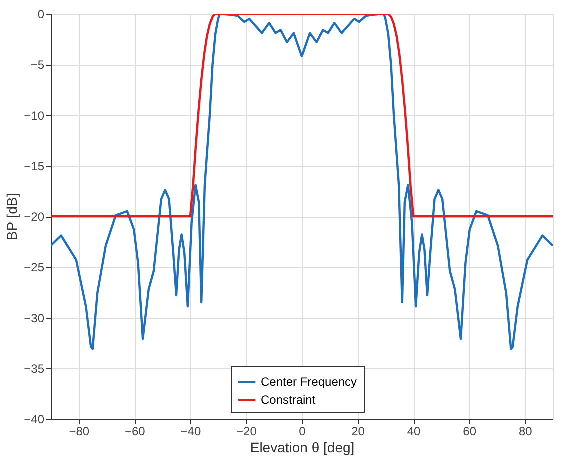 This screenshot has width=563, height=466. Describe the element at coordinates (12, 217) in the screenshot. I see `y-axis-title: BP [dB]` at that location.